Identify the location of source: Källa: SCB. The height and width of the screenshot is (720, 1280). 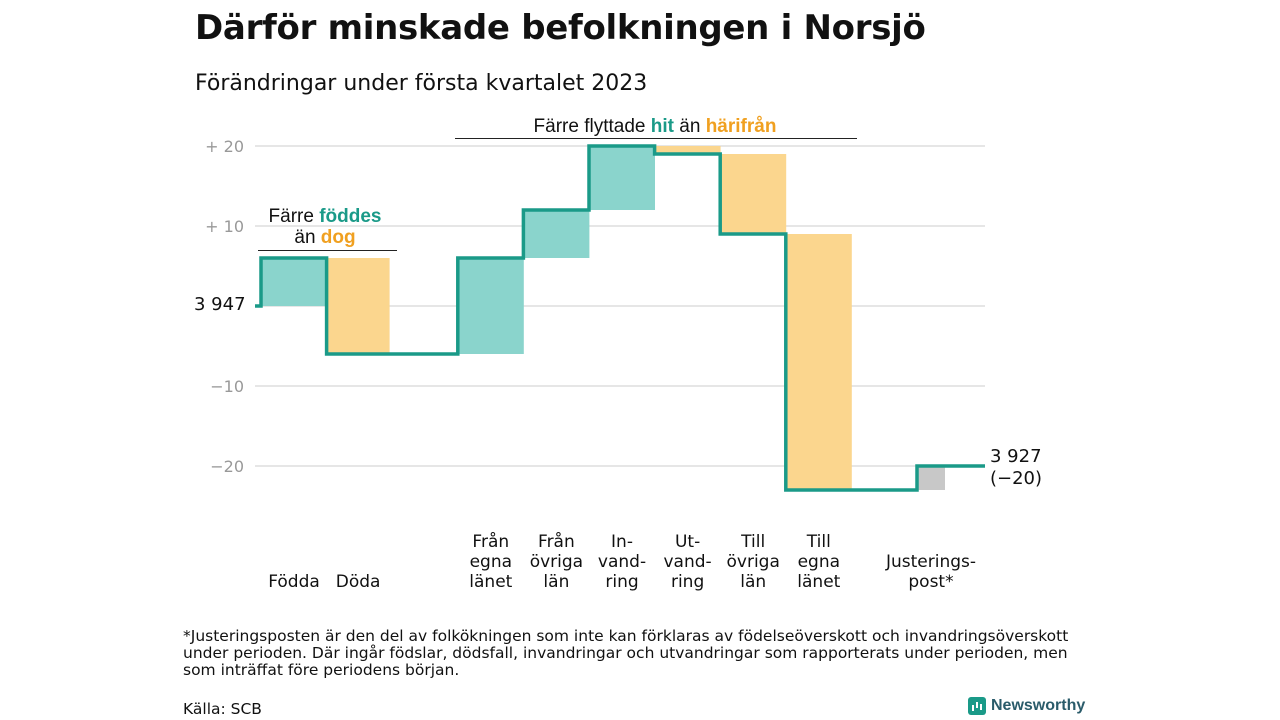
(222, 709).